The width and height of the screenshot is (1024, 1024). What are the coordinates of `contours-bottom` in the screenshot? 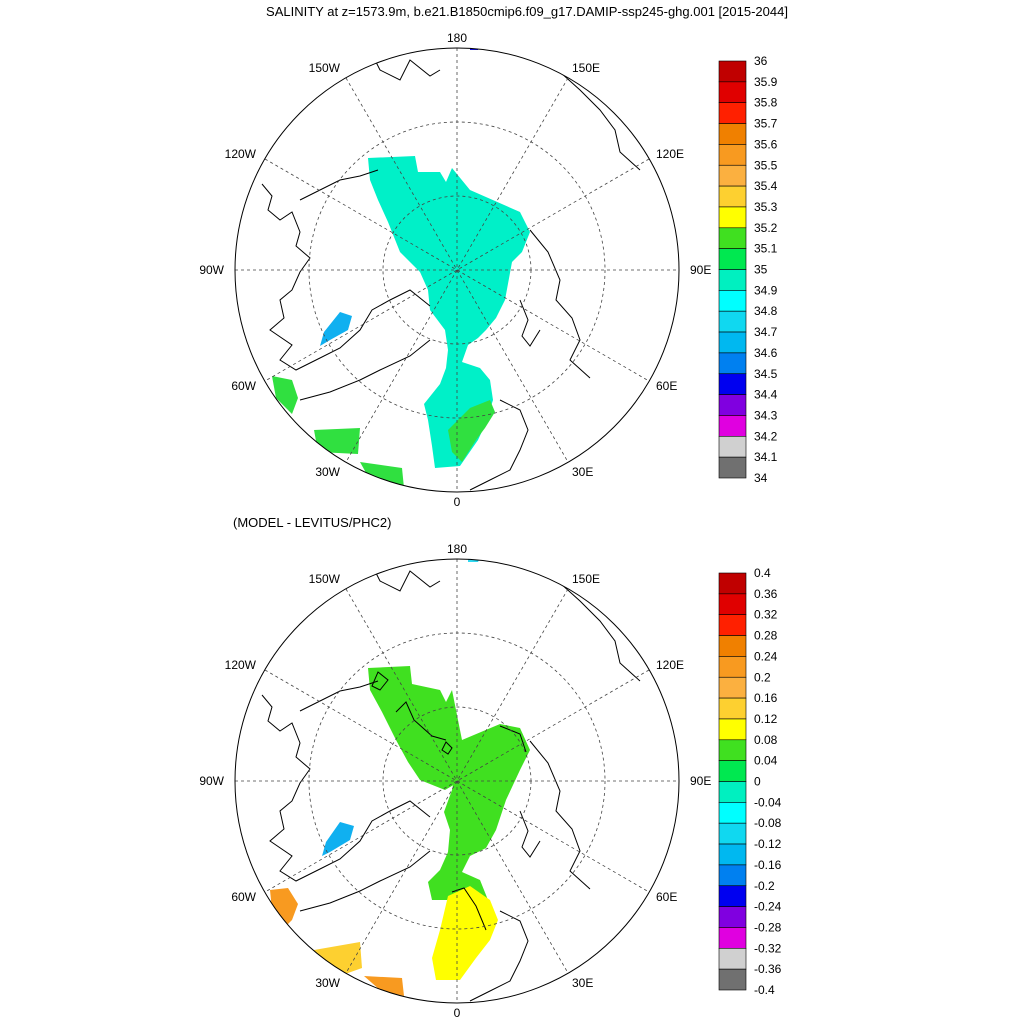 It's located at (449, 801).